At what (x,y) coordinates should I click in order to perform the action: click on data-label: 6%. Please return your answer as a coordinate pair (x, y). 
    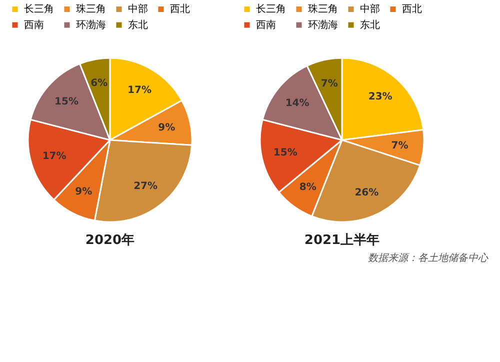
    Looking at the image, I should click on (99, 84).